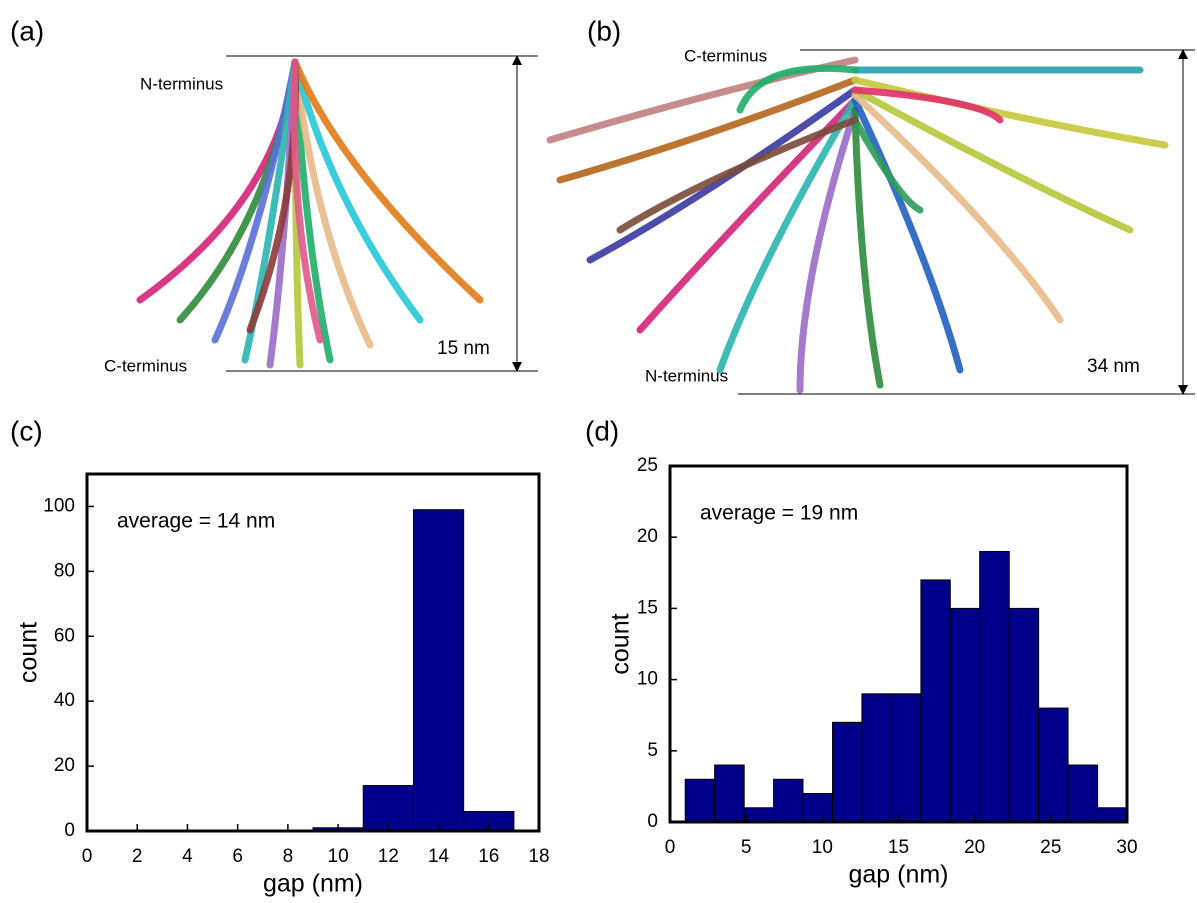 The image size is (1197, 903). I want to click on x-tick-label: 14, so click(439, 856).